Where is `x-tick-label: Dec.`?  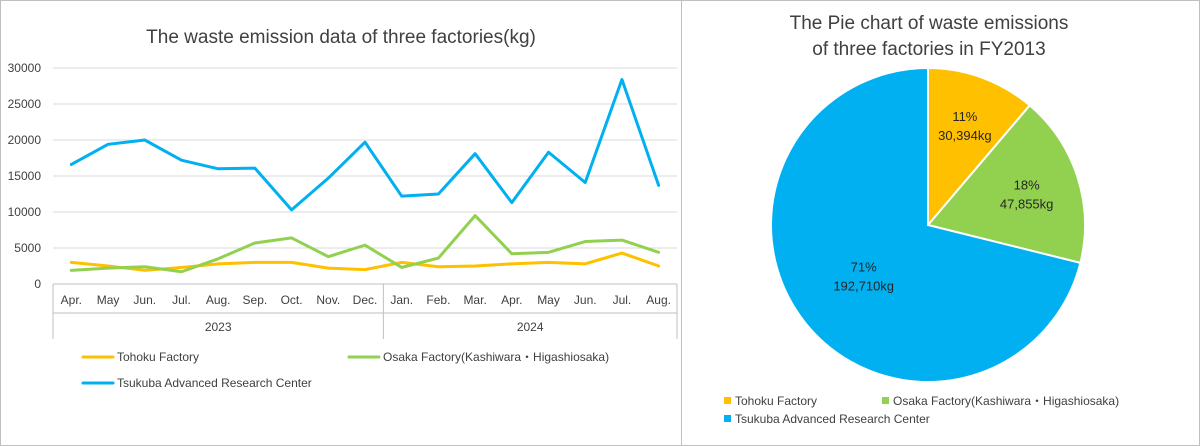 x-tick-label: Dec. is located at coordinates (365, 300).